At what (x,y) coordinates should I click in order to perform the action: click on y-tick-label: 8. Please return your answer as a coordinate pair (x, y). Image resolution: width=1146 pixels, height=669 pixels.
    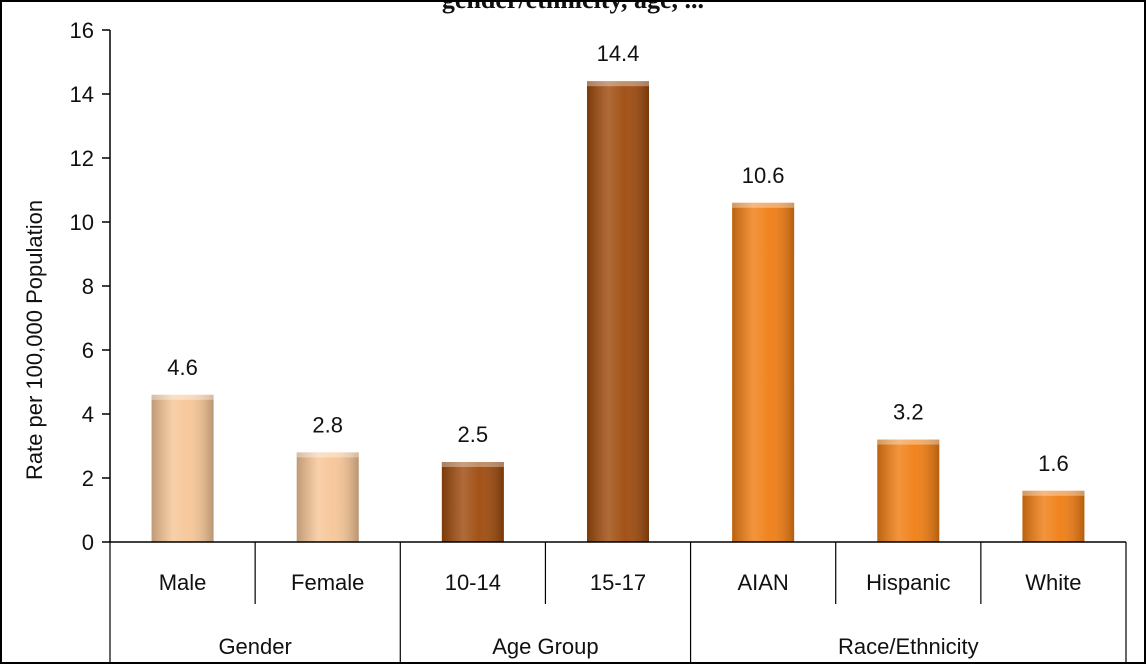
    Looking at the image, I should click on (88, 286).